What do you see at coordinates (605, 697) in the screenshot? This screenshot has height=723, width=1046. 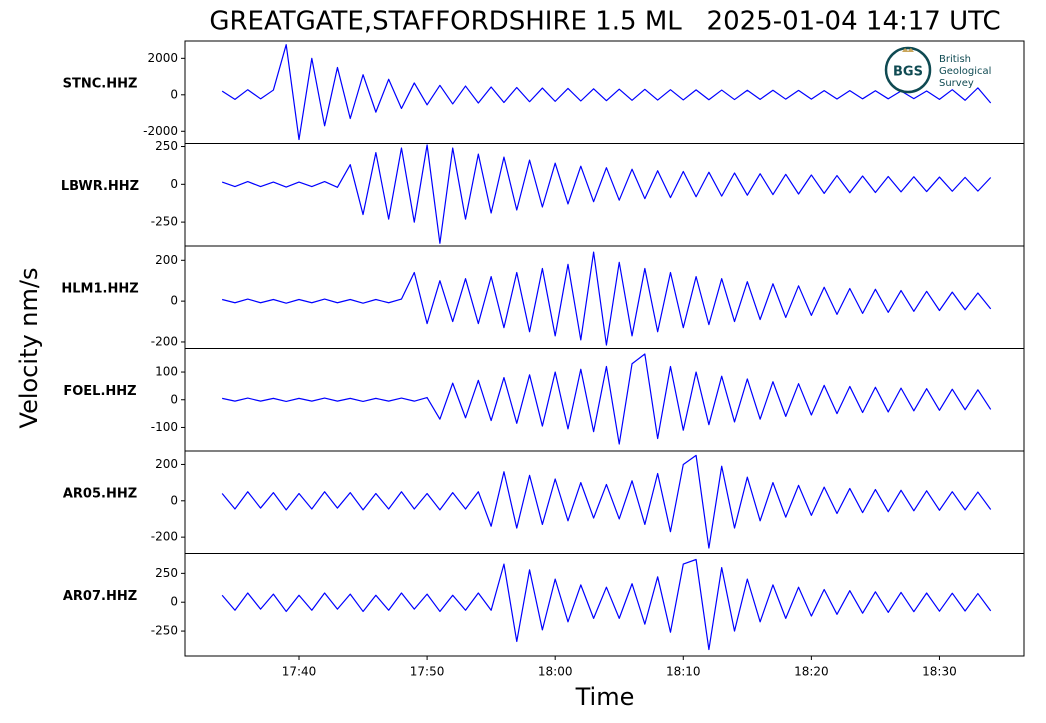 I see `x-axis-label: Time` at bounding box center [605, 697].